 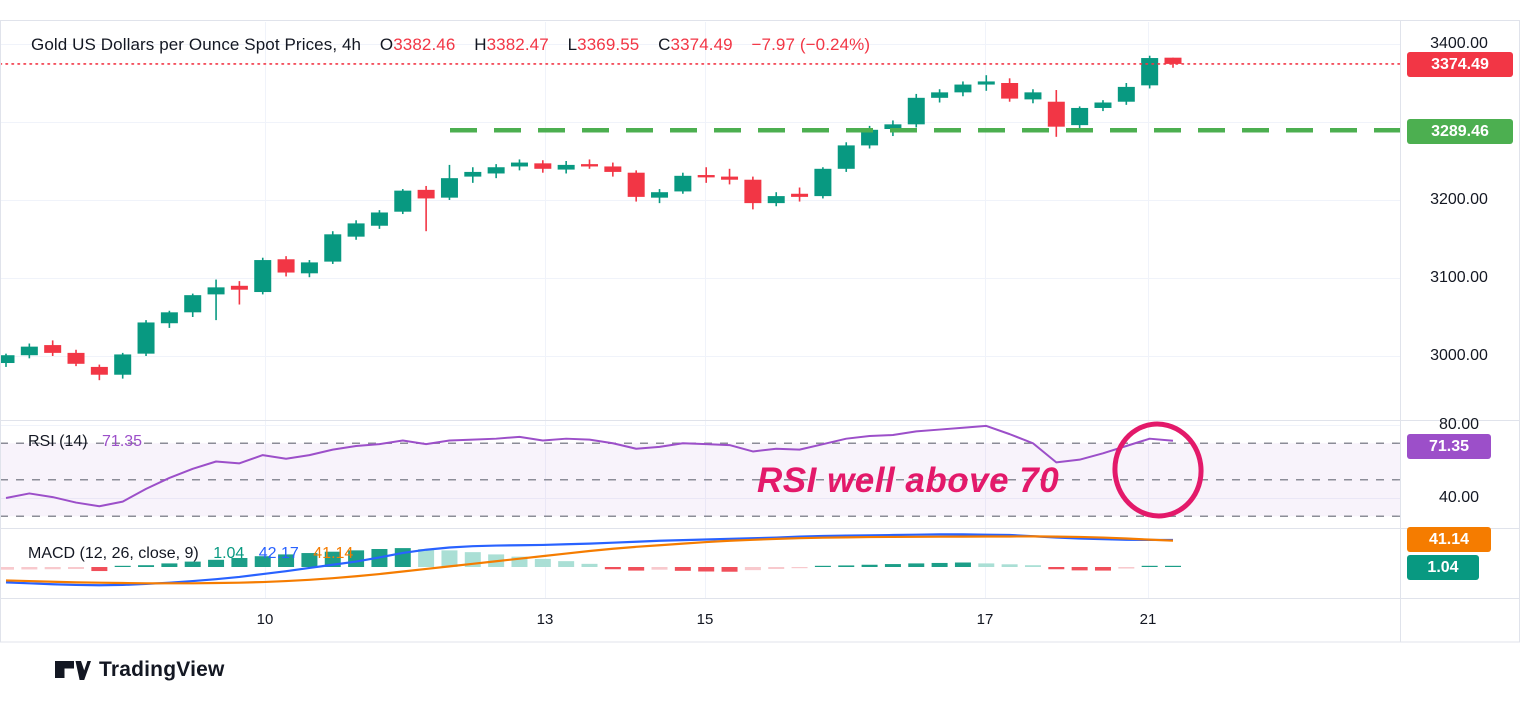 What do you see at coordinates (1459, 355) in the screenshot?
I see `price-axis-label: 3000.00` at bounding box center [1459, 355].